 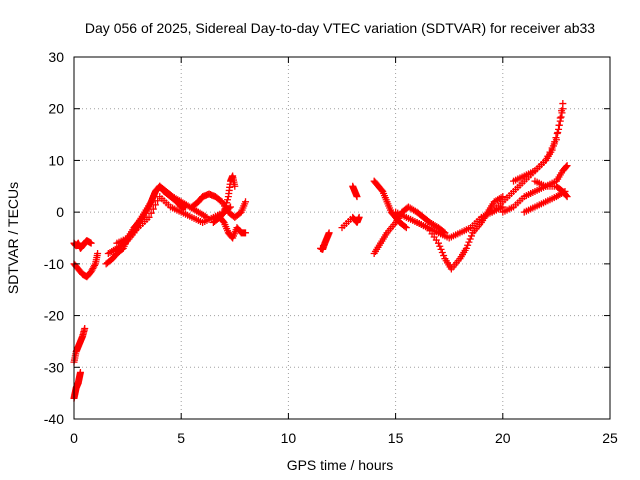 What do you see at coordinates (56, 57) in the screenshot?
I see `y-tick-label: 30` at bounding box center [56, 57].